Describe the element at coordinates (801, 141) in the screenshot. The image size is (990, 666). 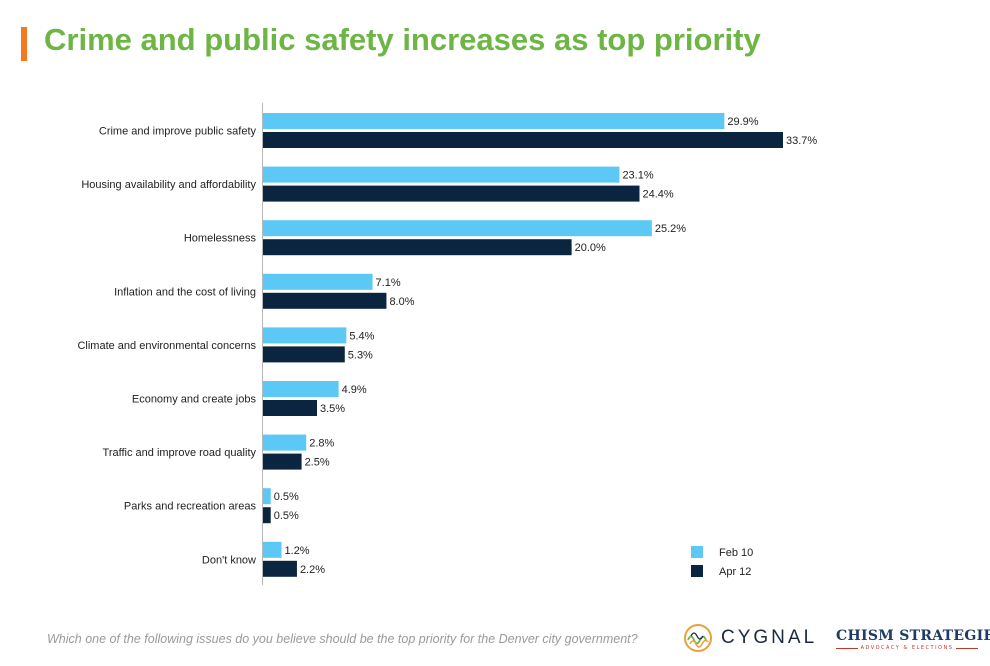
I see `value-label-apr-12-crime-and-improve-public-safety: 33.7%` at that location.